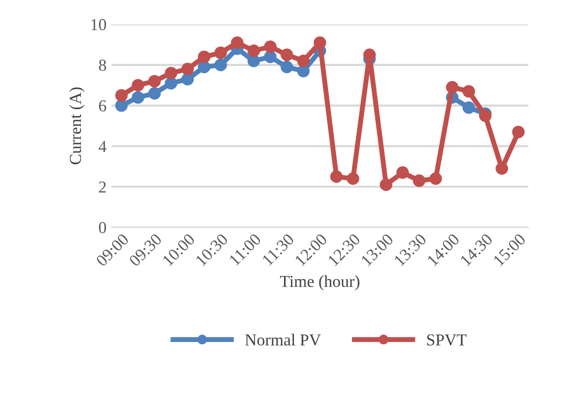 This screenshot has height=406, width=587. I want to click on y-tick-label: 8, so click(102, 65).